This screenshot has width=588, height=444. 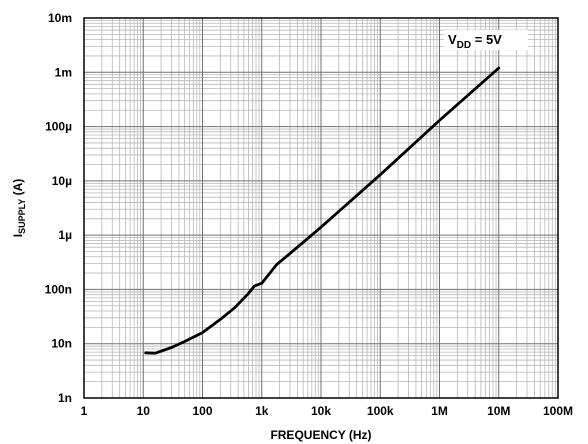 What do you see at coordinates (58, 208) in the screenshot?
I see `y-tick-labels: 1n 10n 100n 1µ 10µ 100µ 1m 10m` at bounding box center [58, 208].